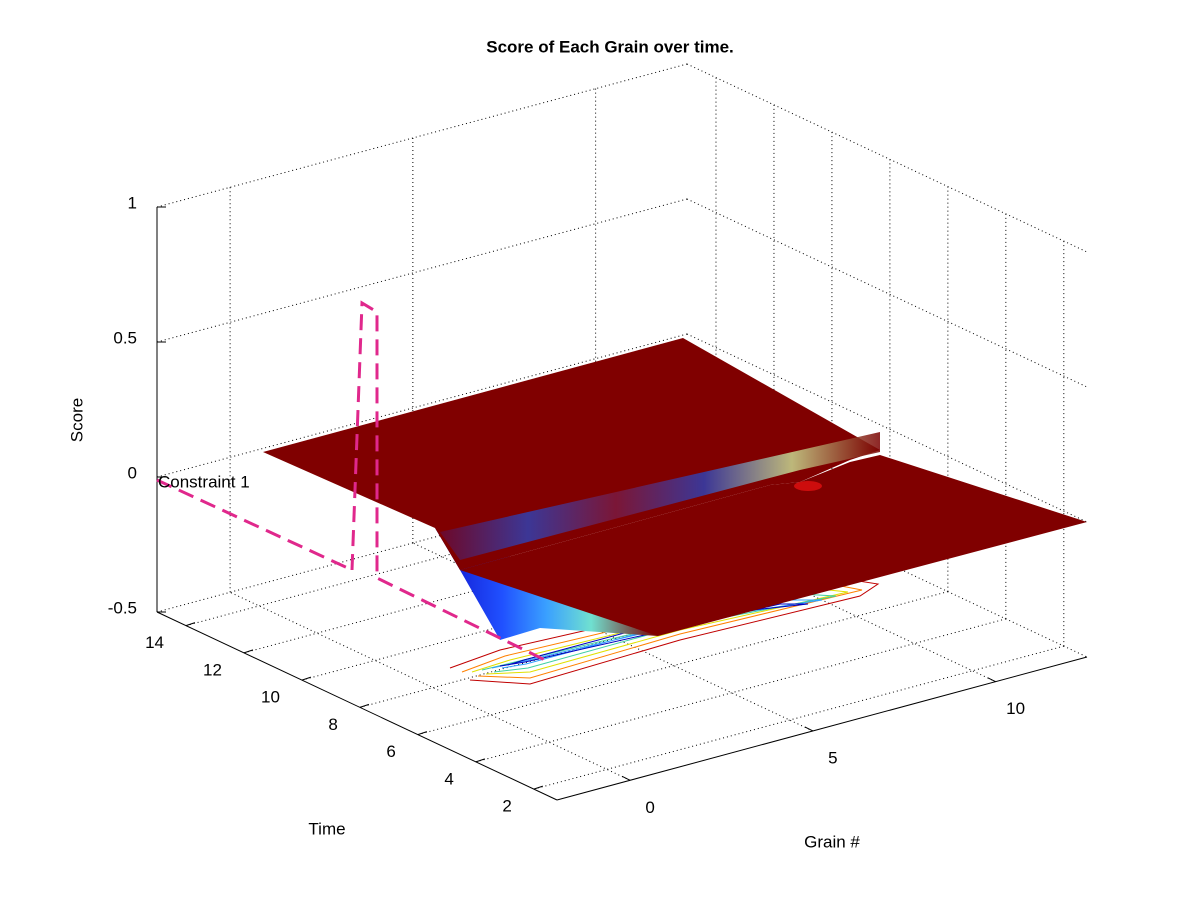 This screenshot has width=1201, height=900. Describe the element at coordinates (154, 642) in the screenshot. I see `y-tick-label: 14` at that location.